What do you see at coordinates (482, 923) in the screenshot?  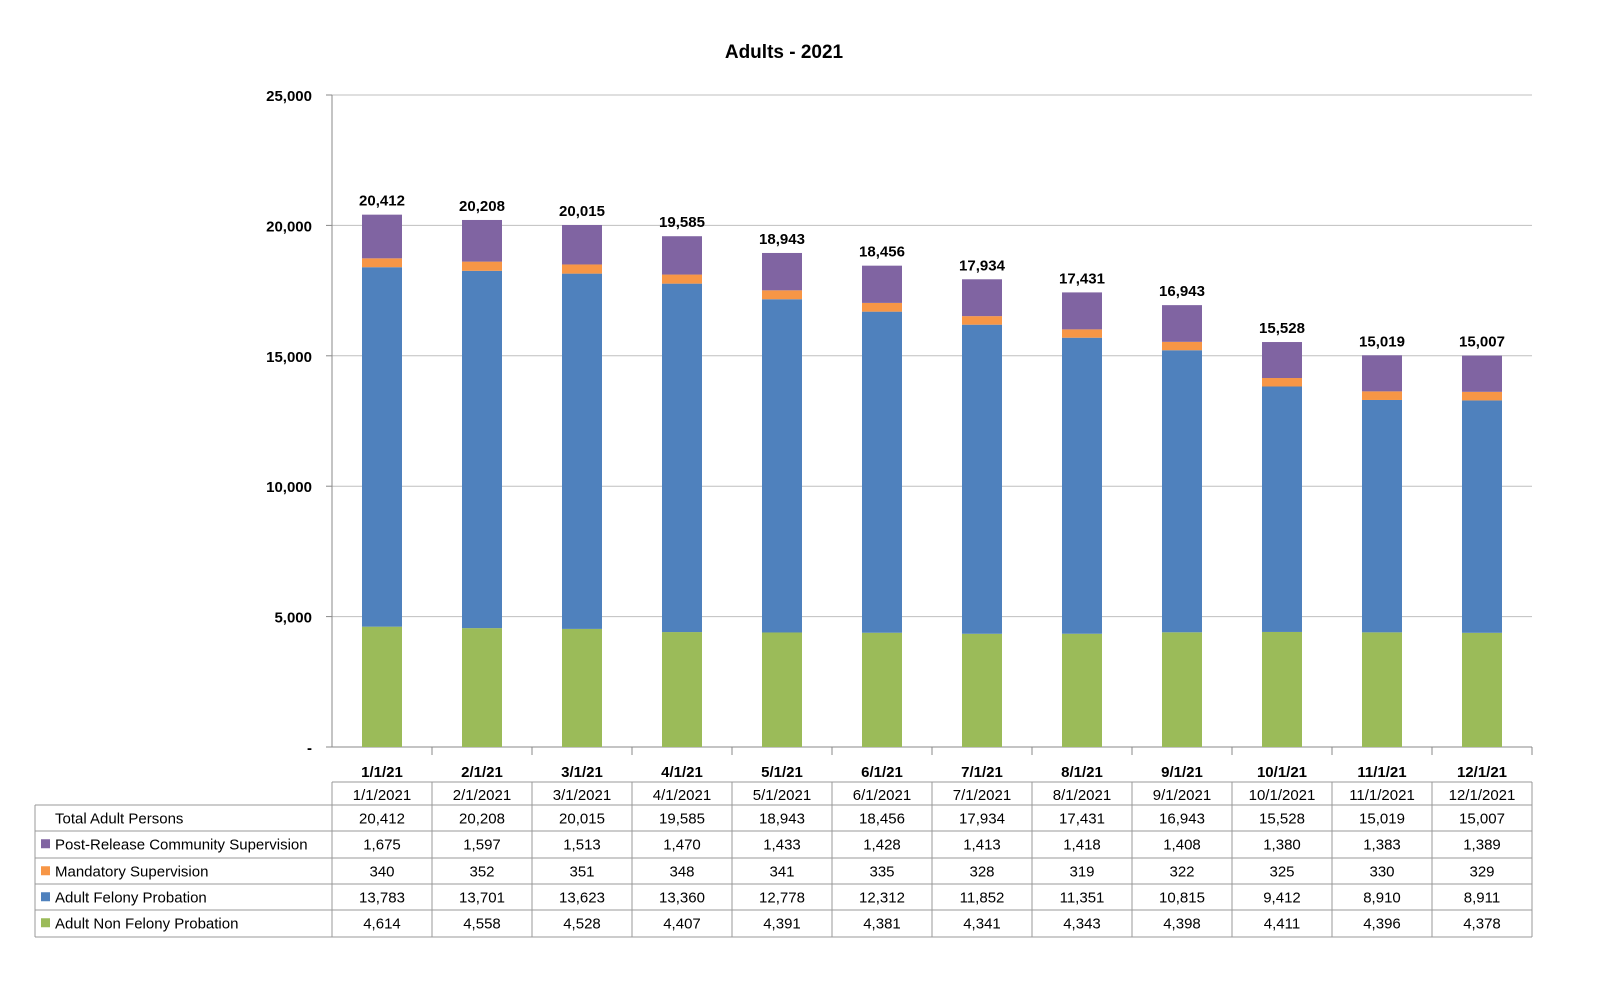 I see `table-cell: 4,558` at bounding box center [482, 923].